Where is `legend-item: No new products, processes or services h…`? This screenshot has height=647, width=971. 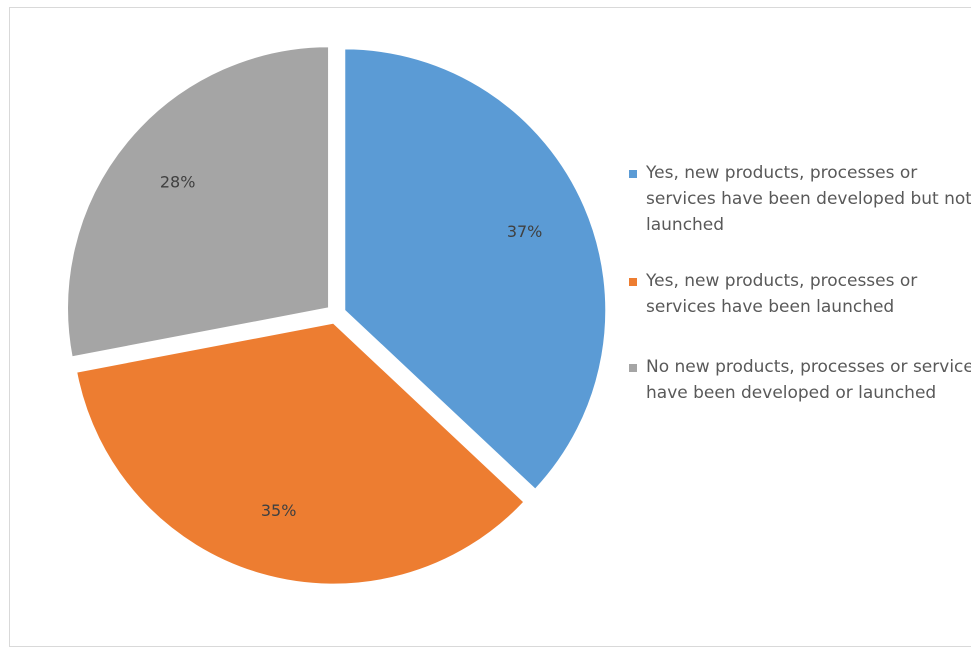 legend-item: No new products, processes or services h… is located at coordinates (797, 380).